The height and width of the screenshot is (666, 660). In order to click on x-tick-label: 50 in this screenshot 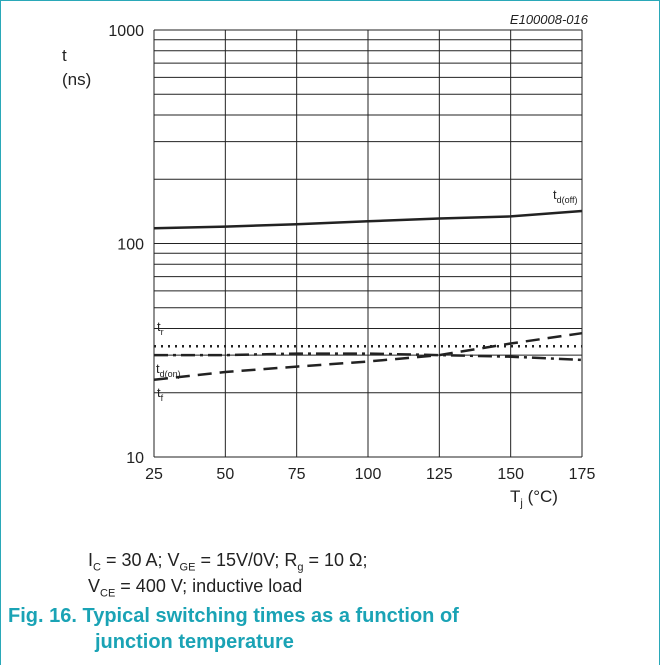, I will do `click(225, 474)`.